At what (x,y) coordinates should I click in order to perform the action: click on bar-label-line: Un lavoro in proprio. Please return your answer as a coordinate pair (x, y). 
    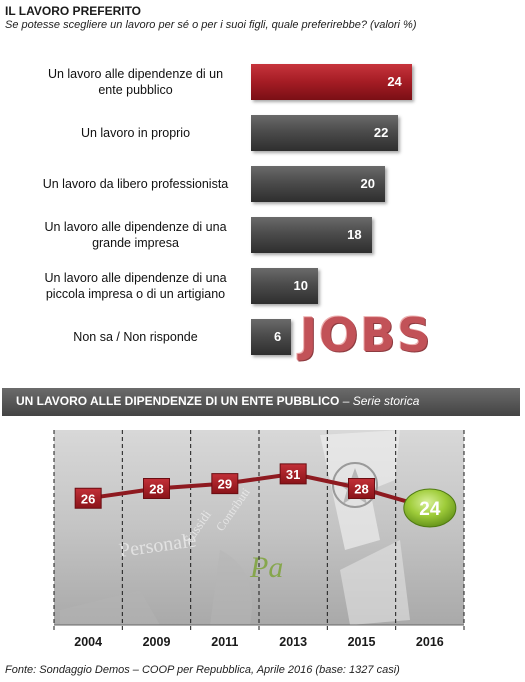
    Looking at the image, I should click on (135, 133).